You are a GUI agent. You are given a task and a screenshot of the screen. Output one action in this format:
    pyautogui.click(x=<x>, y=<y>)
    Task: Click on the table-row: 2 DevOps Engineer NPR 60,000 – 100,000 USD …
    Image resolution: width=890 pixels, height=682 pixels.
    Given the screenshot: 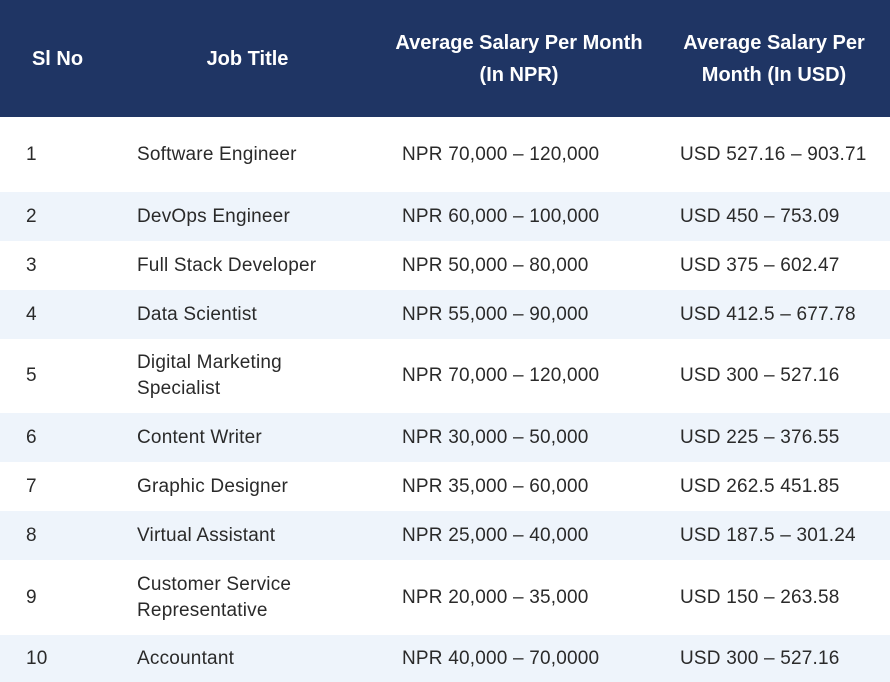 What is the action you would take?
    pyautogui.click(x=445, y=216)
    